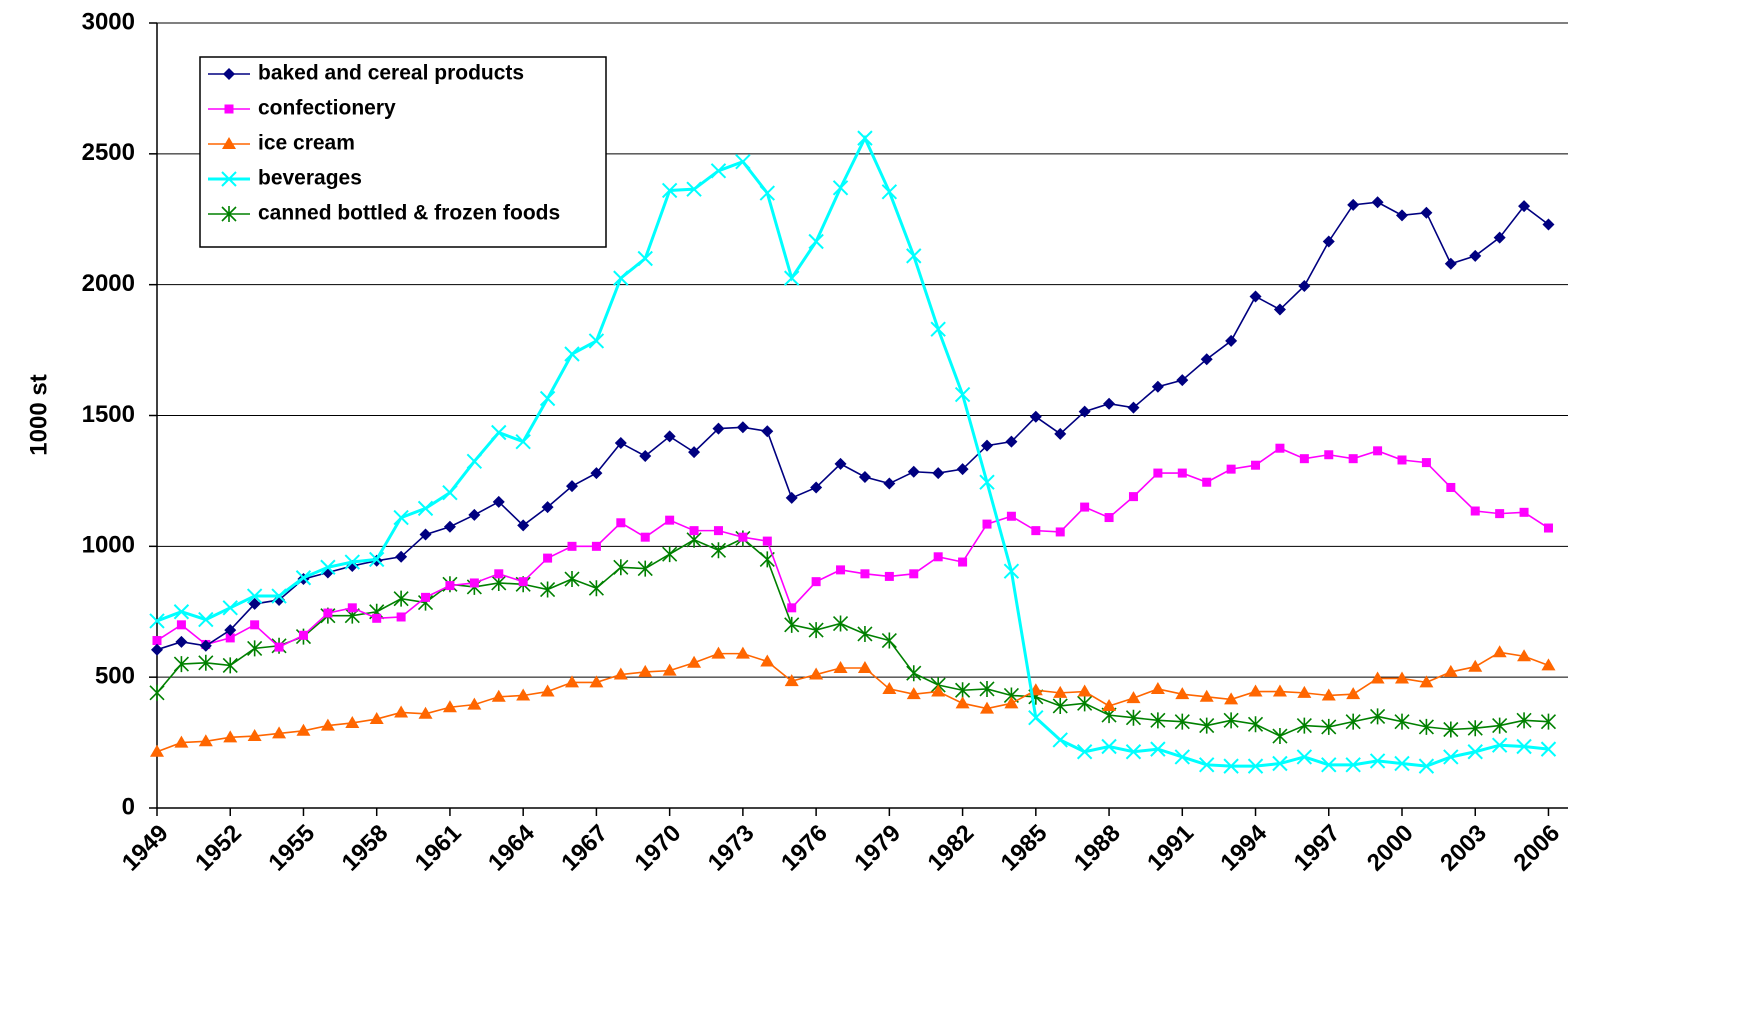  I want to click on legend-label: canned bottled & frozen foods, so click(409, 213).